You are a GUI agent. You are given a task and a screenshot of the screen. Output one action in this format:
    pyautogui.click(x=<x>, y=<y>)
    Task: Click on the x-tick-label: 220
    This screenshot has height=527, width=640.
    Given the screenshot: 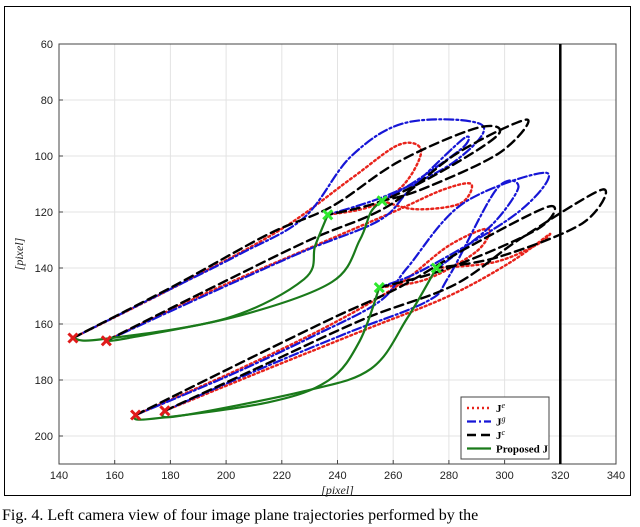 What is the action you would take?
    pyautogui.click(x=282, y=476)
    